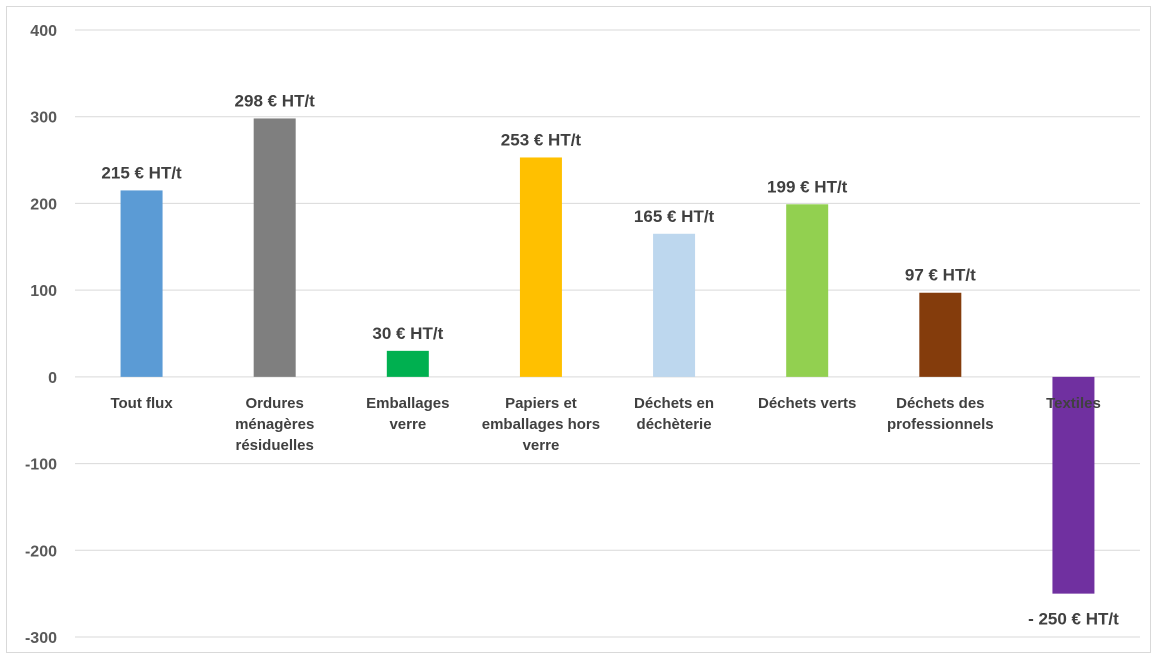  Describe the element at coordinates (940, 424) in the screenshot. I see `category-label-line: professionnels` at that location.